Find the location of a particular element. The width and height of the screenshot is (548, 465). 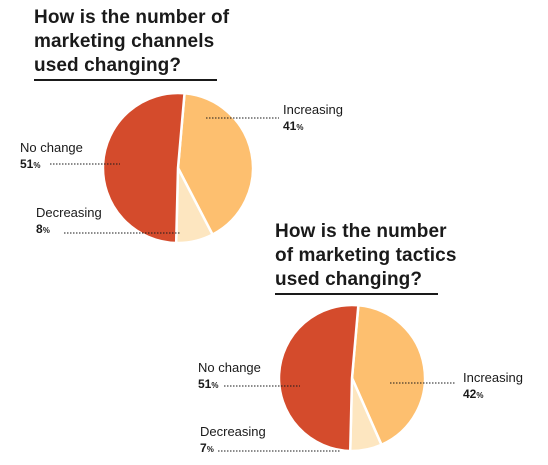

chart-2-label-decreasing: Decreasing is located at coordinates (233, 431).